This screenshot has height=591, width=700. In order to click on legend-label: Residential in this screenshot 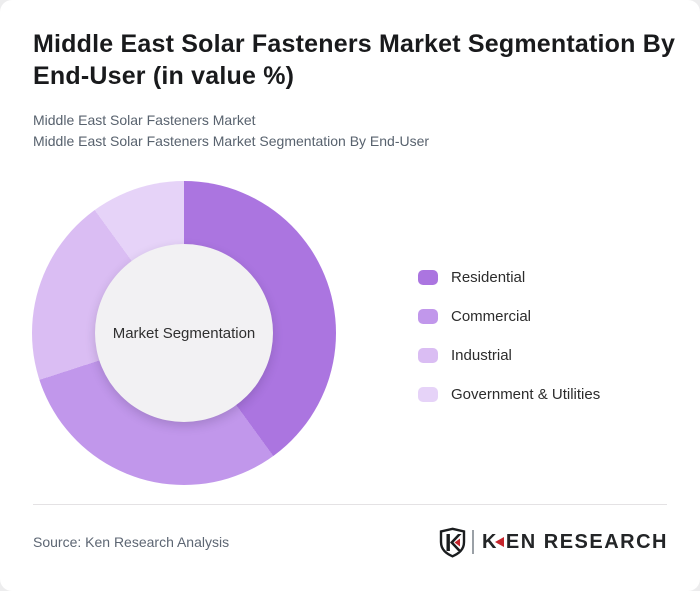, I will do `click(488, 277)`.